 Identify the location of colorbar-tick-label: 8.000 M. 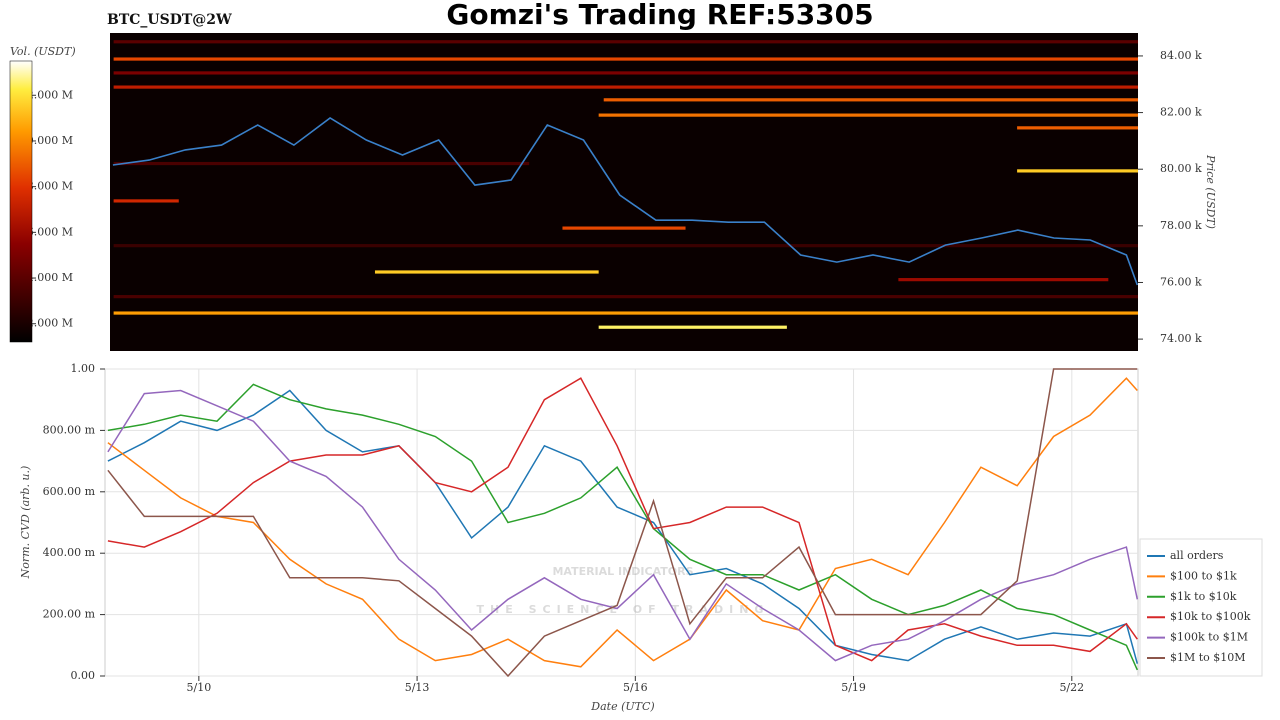
(50, 186).